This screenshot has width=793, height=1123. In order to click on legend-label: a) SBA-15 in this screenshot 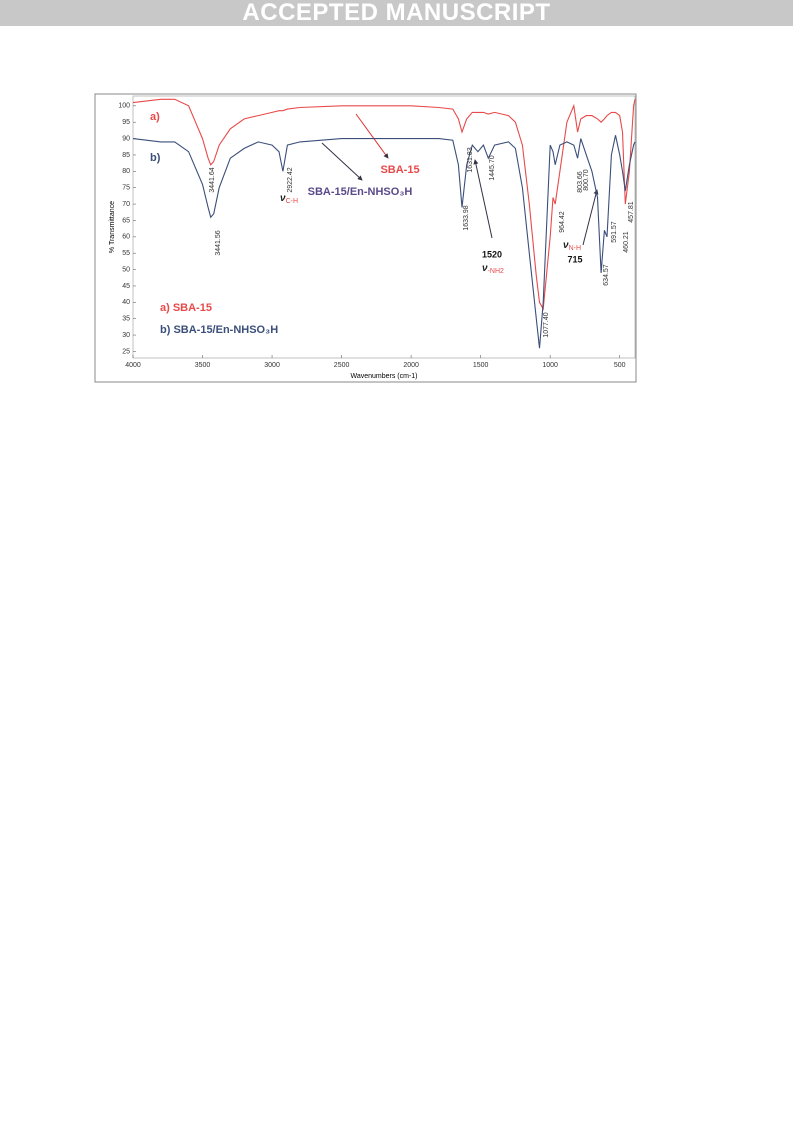, I will do `click(186, 308)`.